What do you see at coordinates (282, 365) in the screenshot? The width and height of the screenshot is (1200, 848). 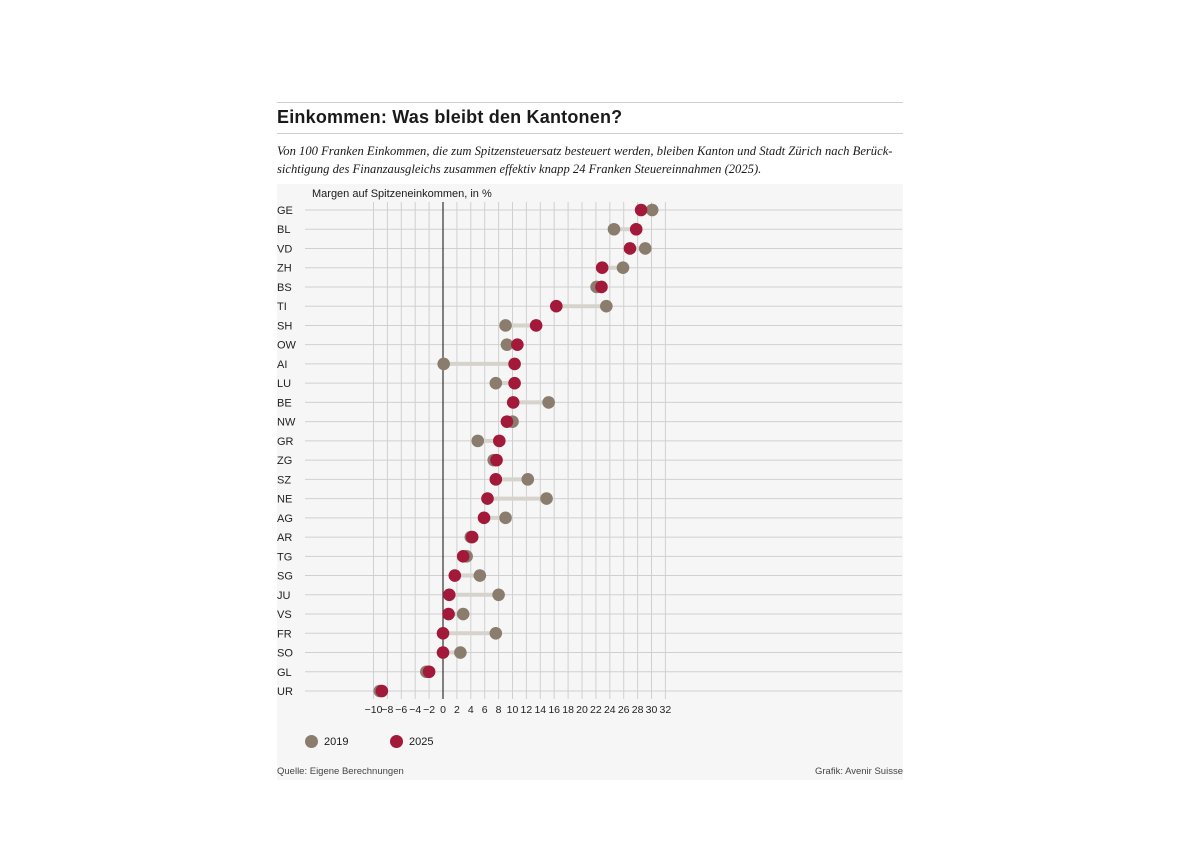 I see `category-label: AI` at bounding box center [282, 365].